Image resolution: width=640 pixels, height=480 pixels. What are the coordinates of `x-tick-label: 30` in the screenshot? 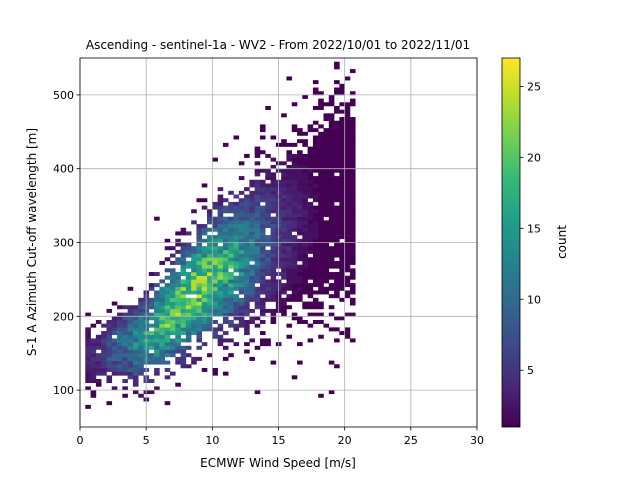 It's located at (477, 440).